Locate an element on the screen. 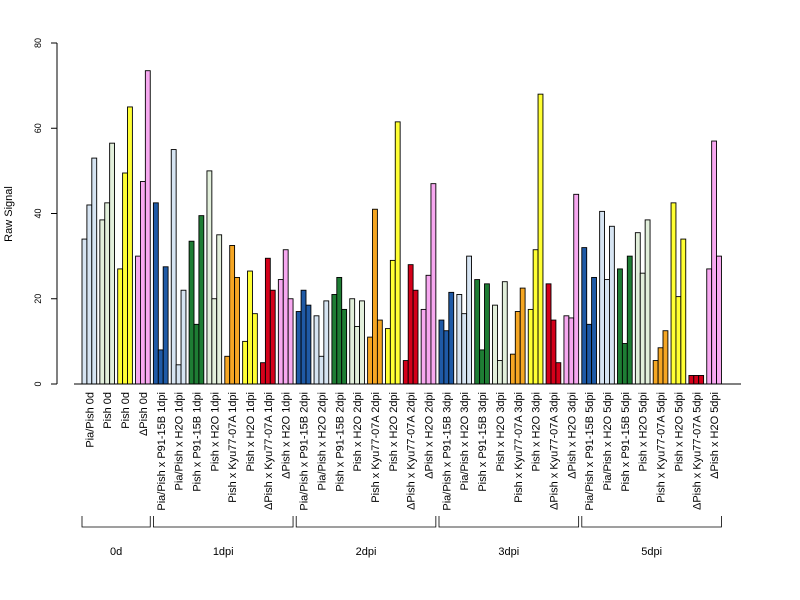 The height and width of the screenshot is (600, 800). y-tick-label: 40 is located at coordinates (38, 213).